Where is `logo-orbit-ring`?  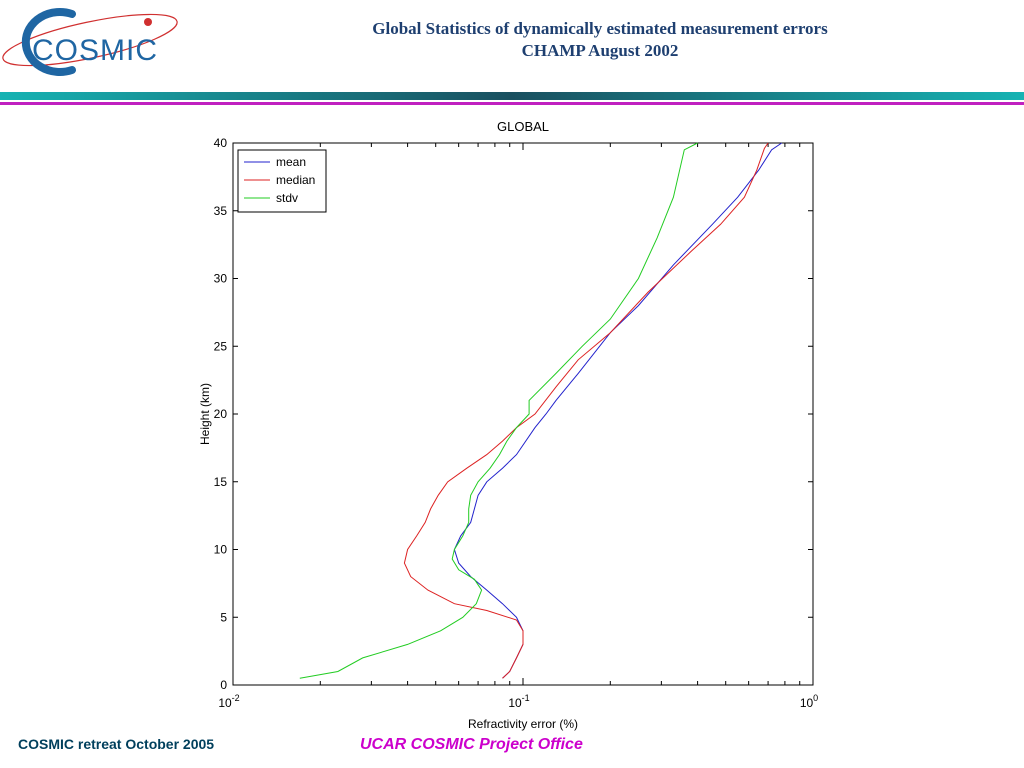
logo-orbit-ring is located at coordinates (90, 40).